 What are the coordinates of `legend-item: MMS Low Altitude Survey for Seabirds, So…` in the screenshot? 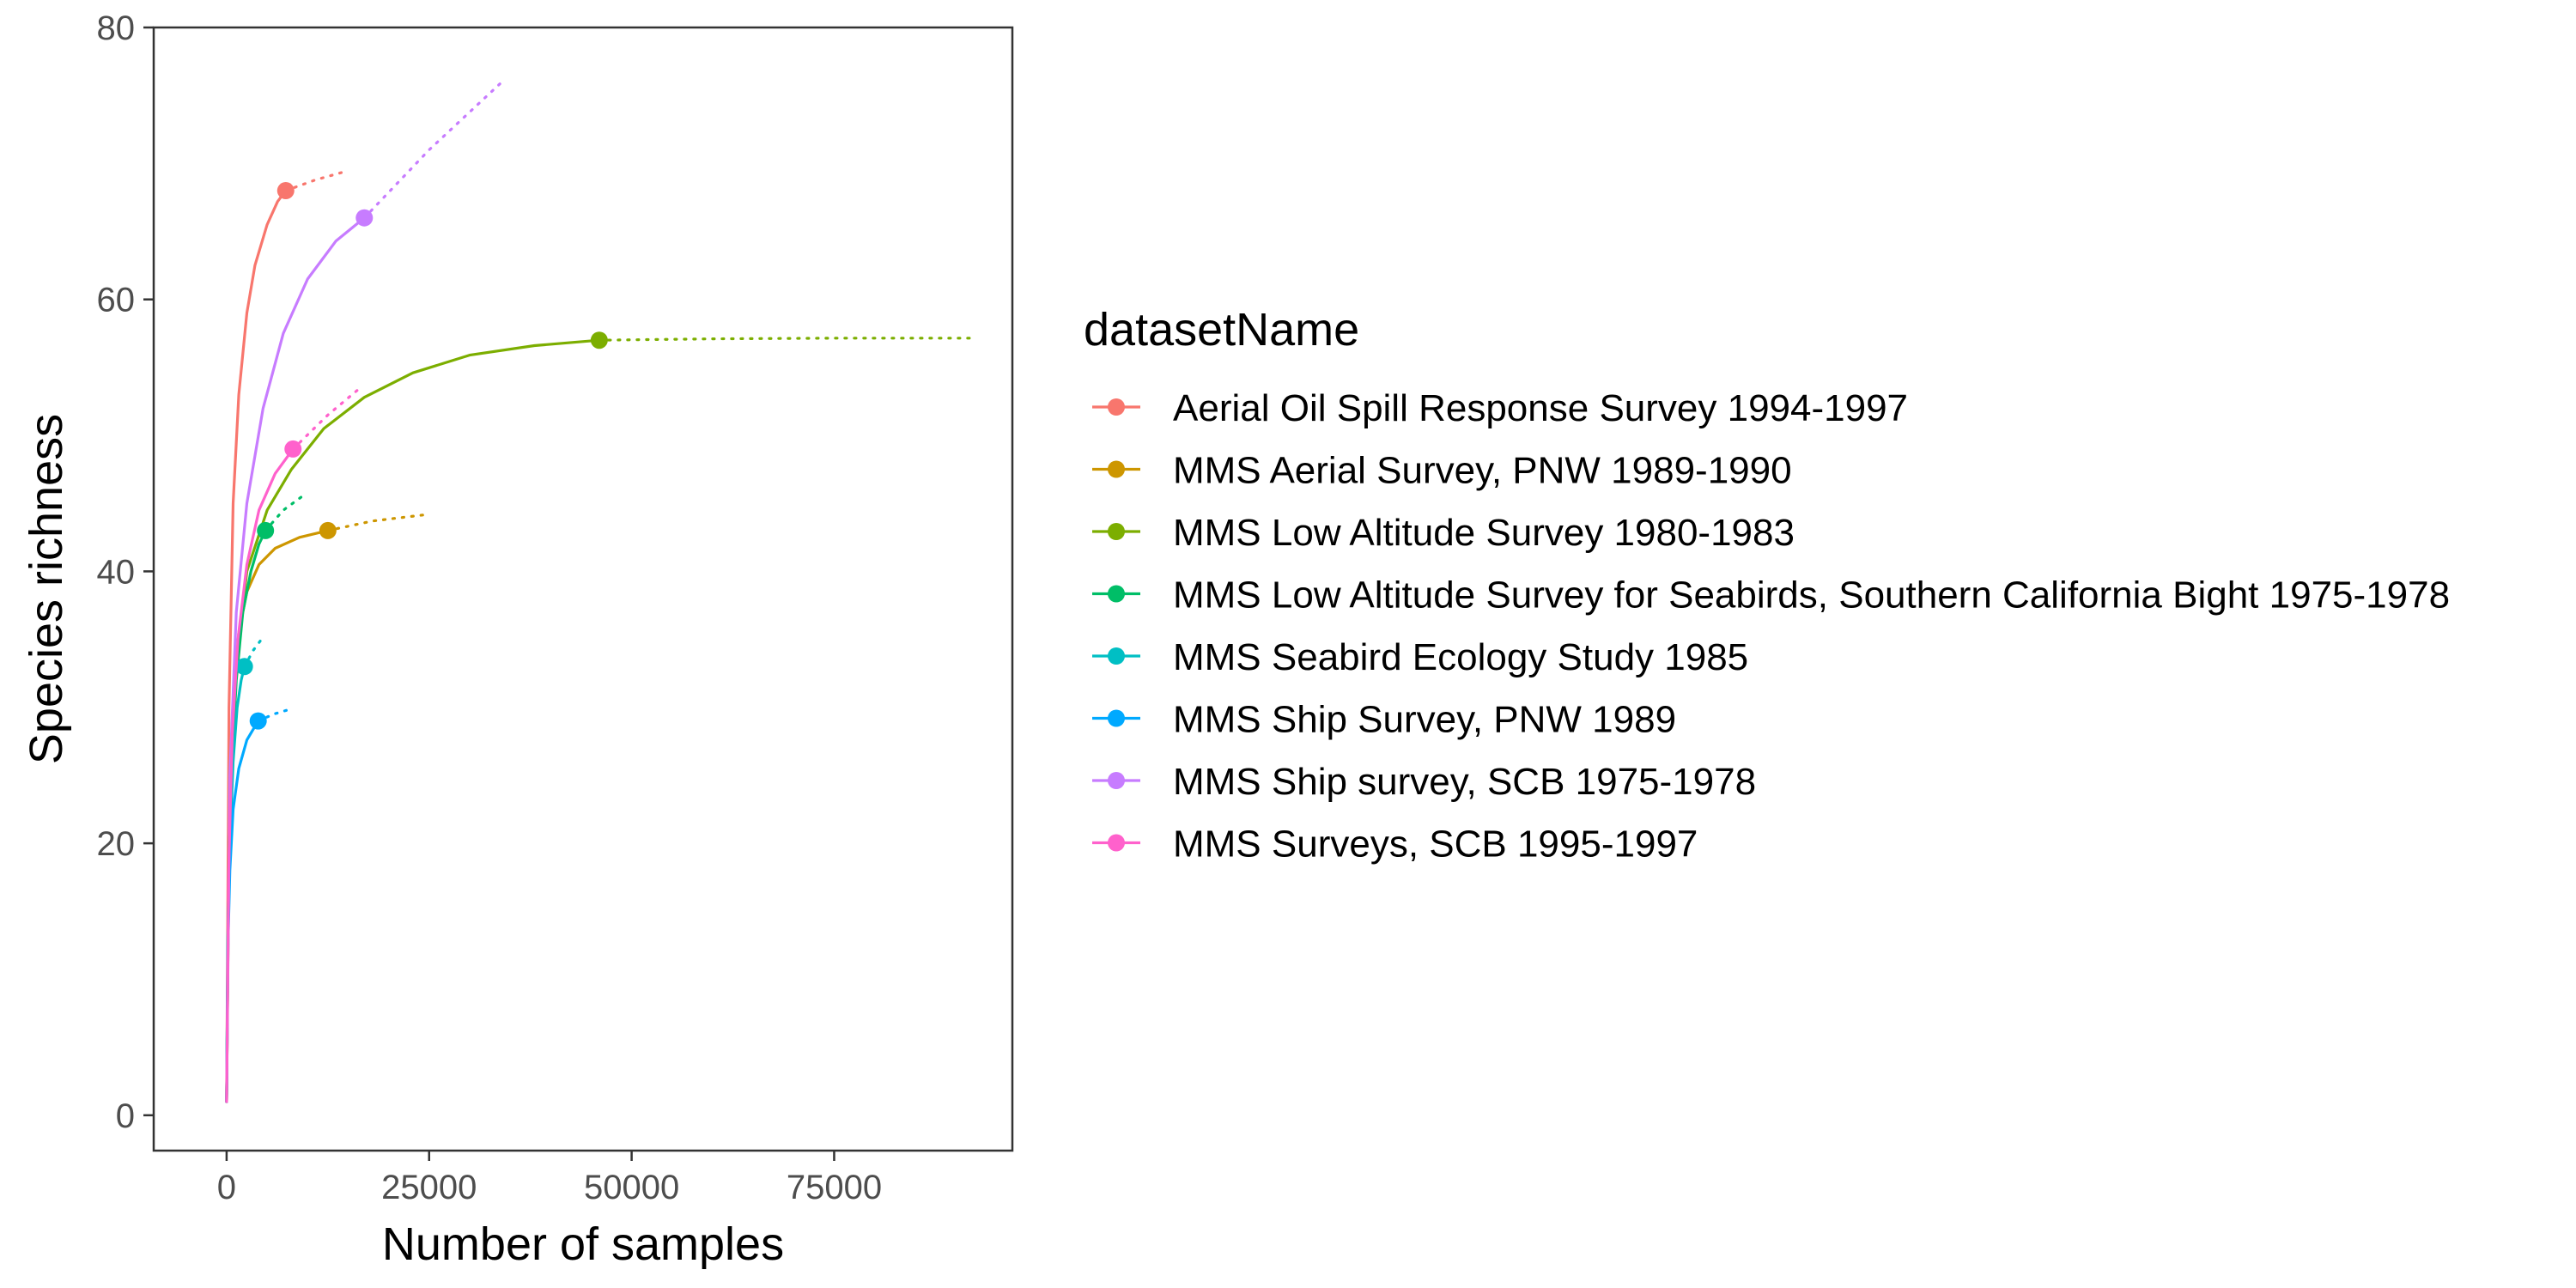 It's located at (1771, 596).